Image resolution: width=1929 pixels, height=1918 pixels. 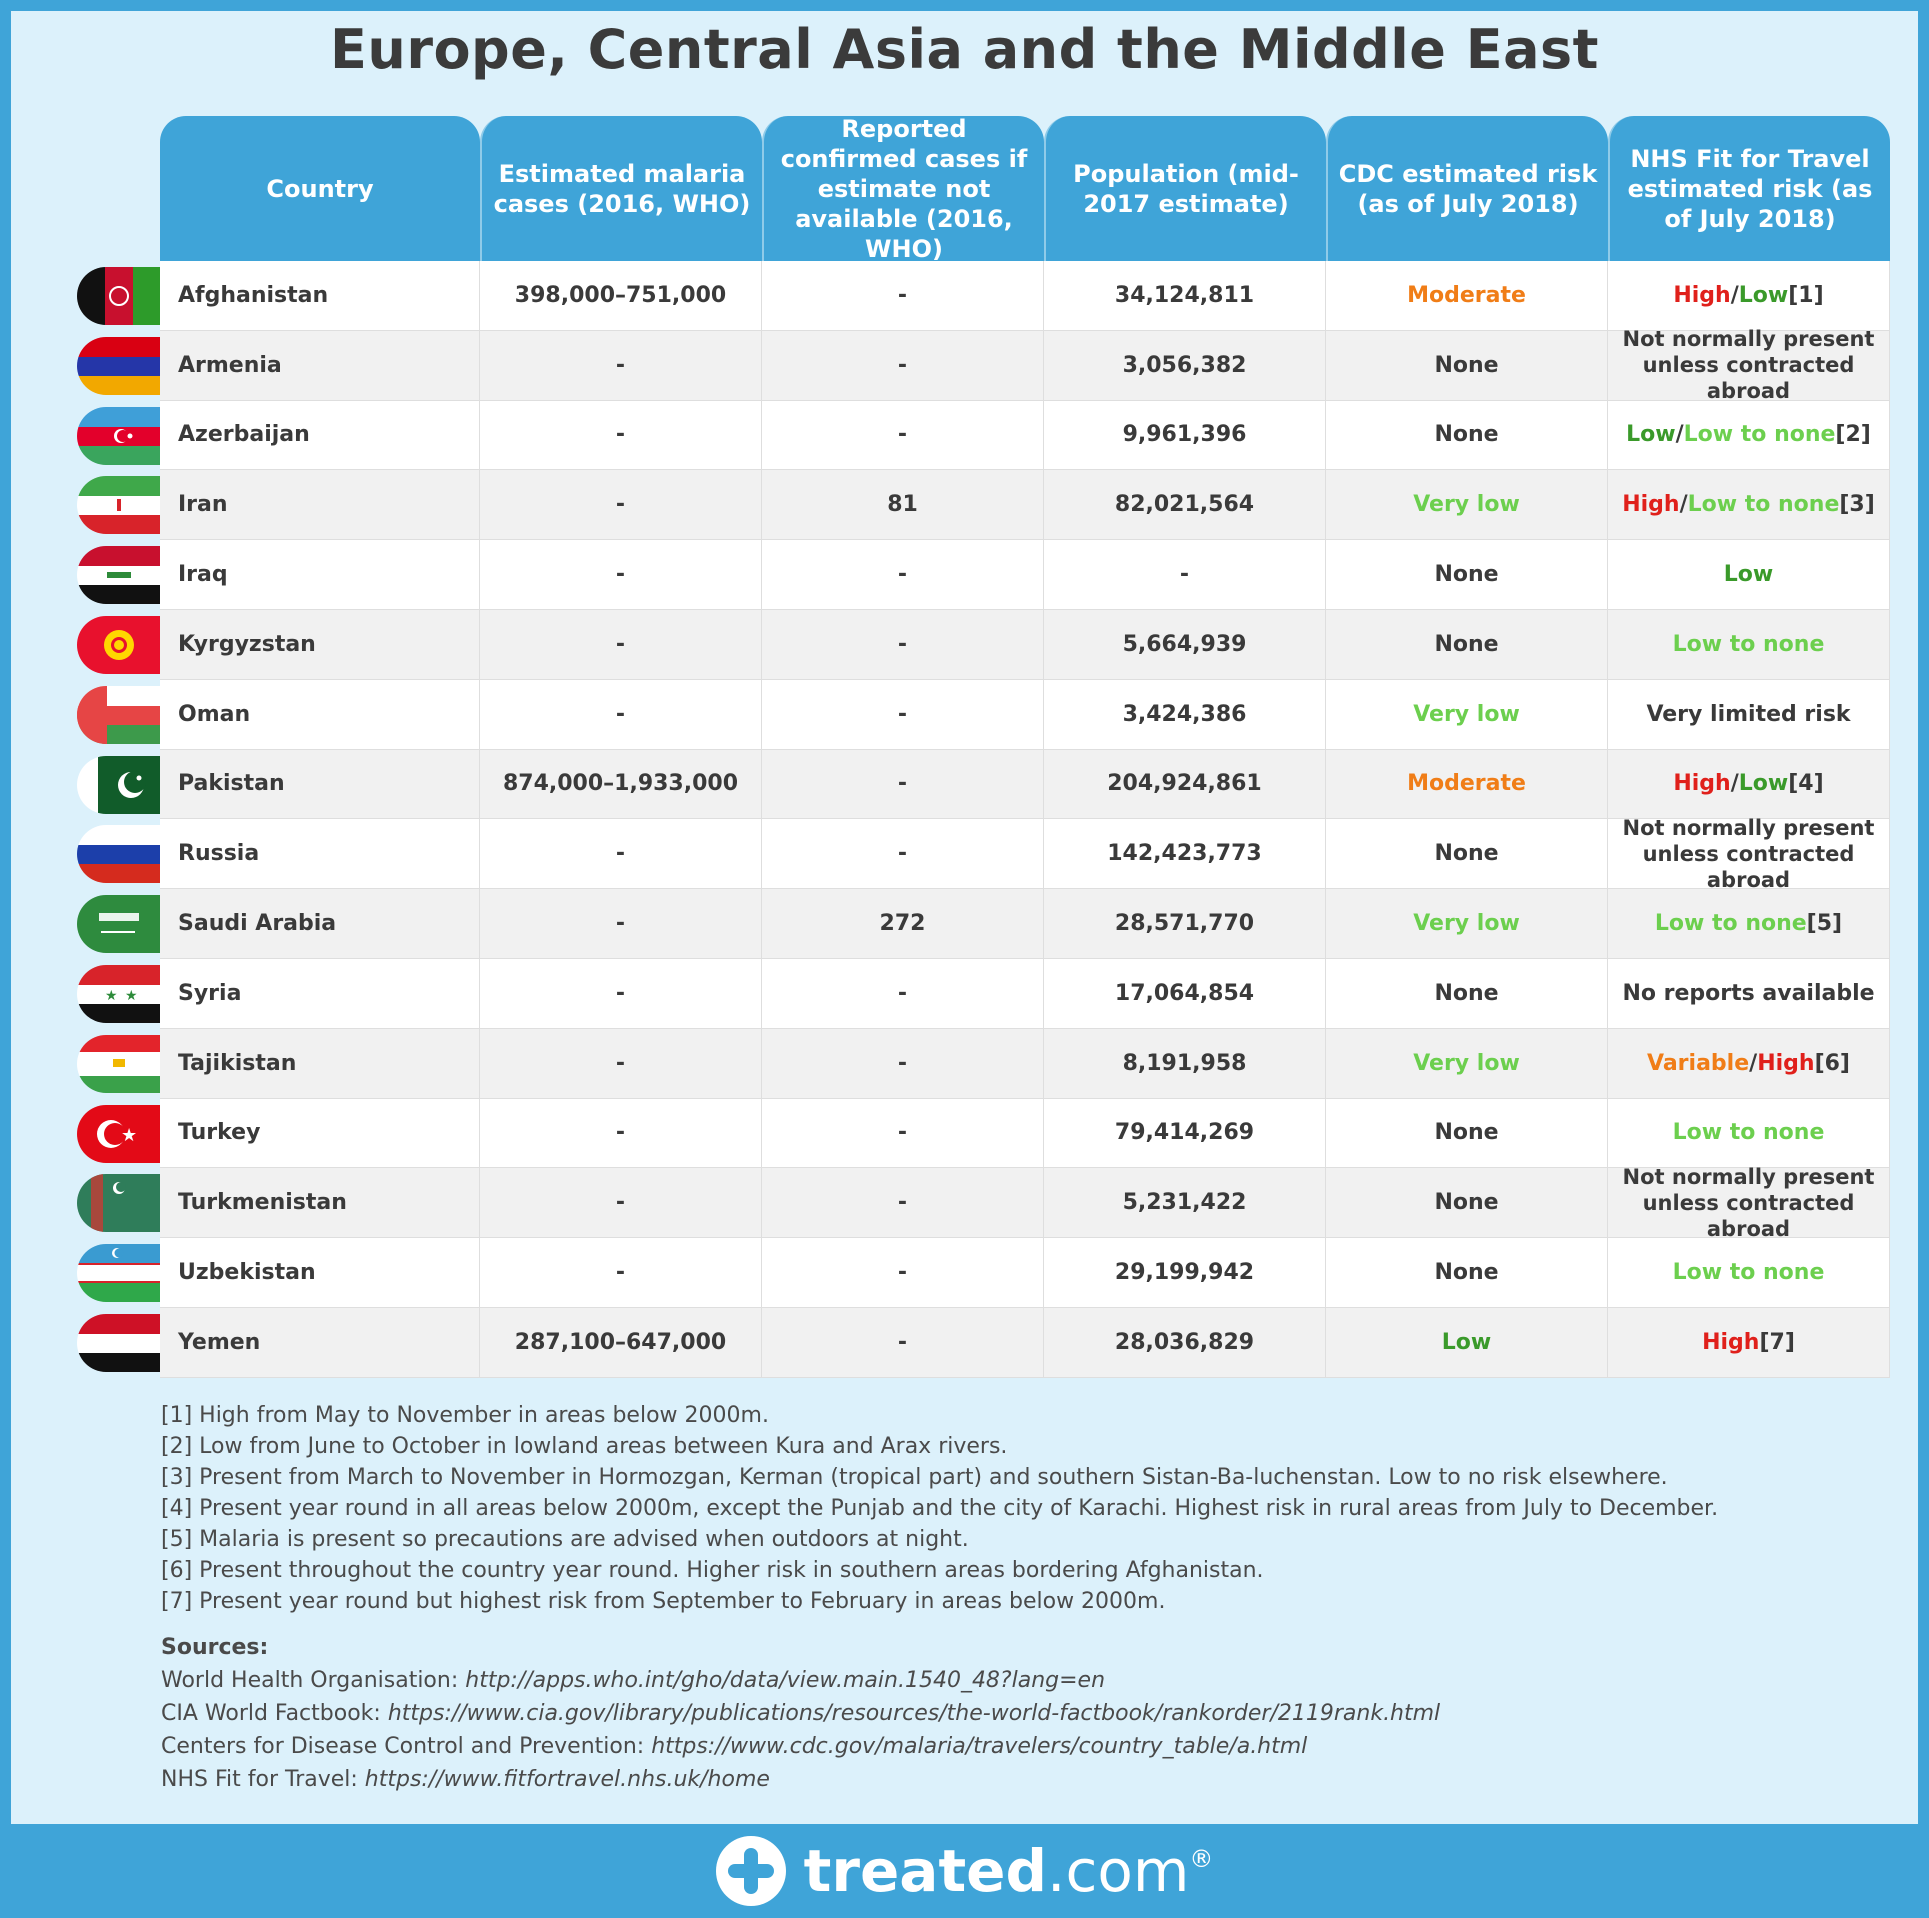 I want to click on estimated-cell: 287,100–647,000, so click(x=621, y=1343).